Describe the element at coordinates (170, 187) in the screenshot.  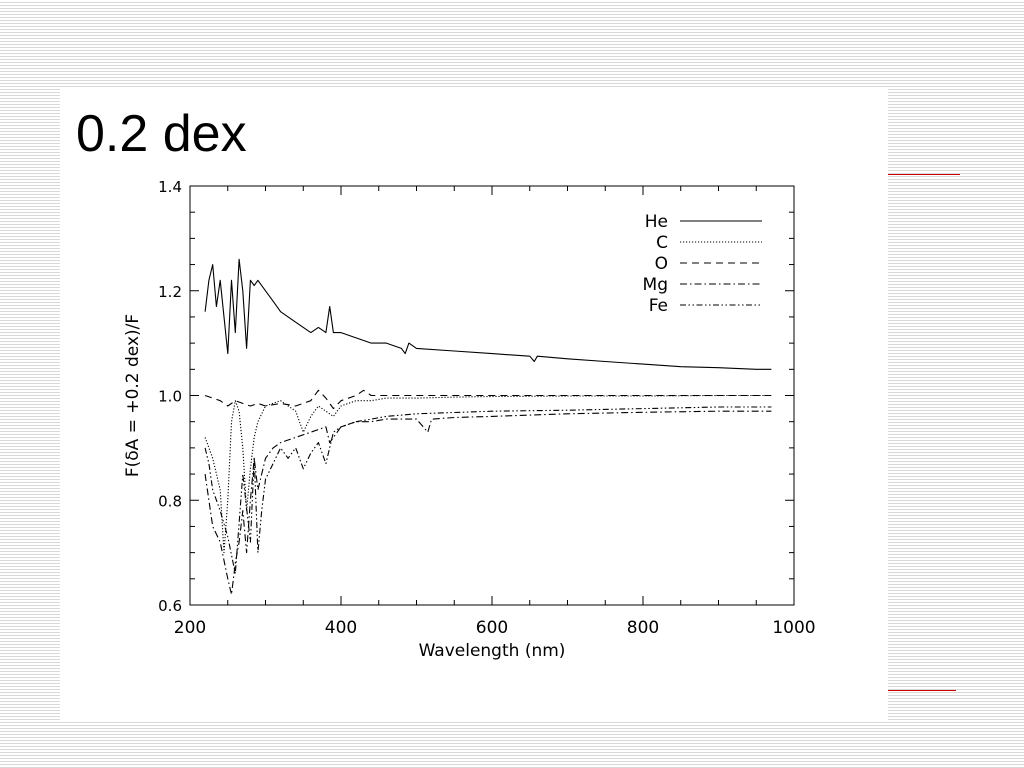
I see `y-tick-label: 1.4` at that location.